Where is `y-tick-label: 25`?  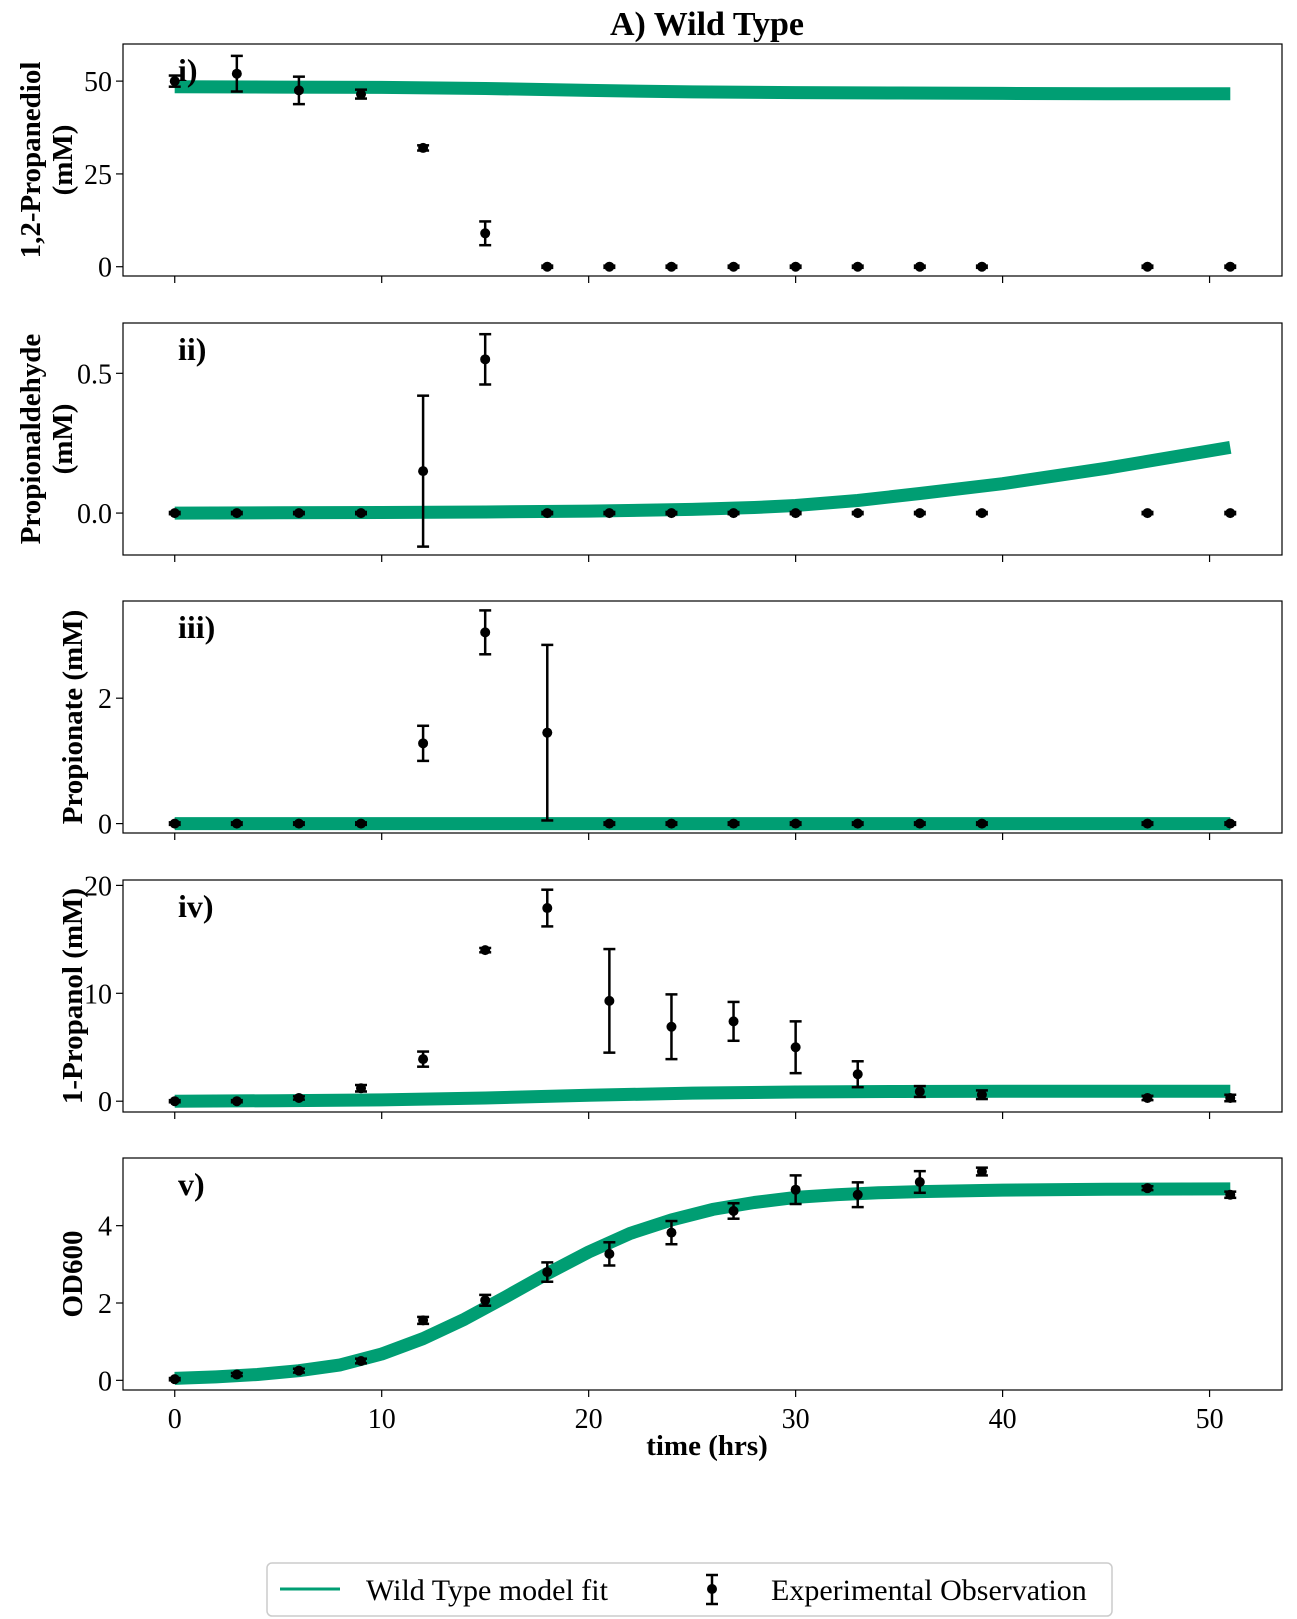 y-tick-label: 25 is located at coordinates (98, 175).